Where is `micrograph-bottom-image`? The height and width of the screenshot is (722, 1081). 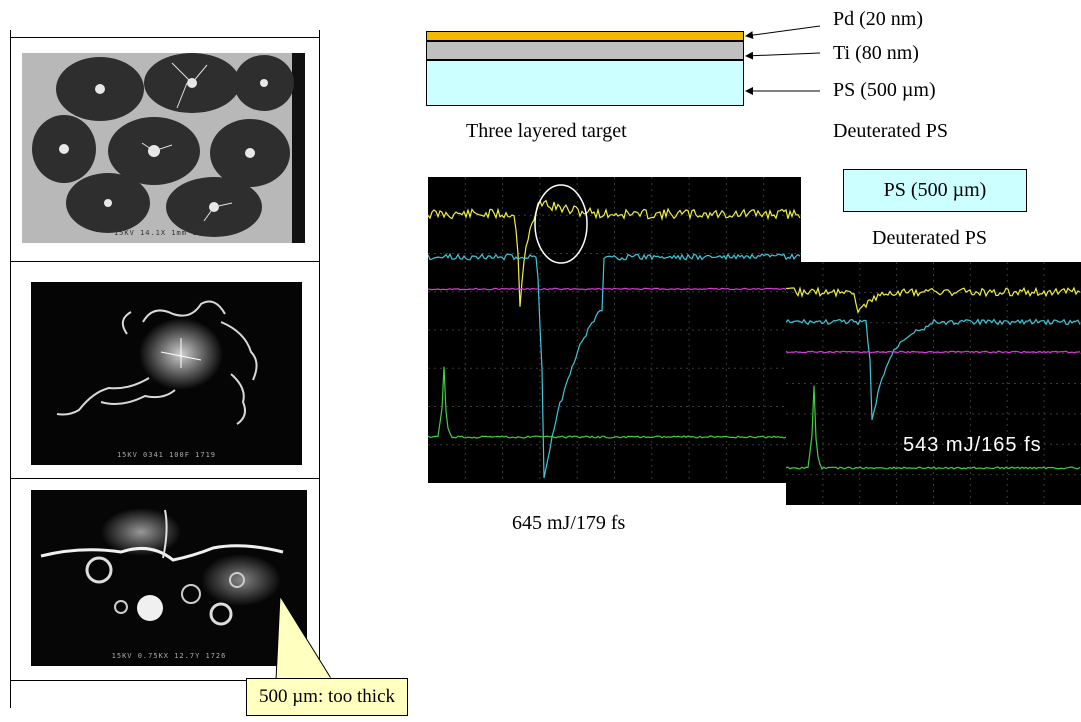 micrograph-bottom-image is located at coordinates (169, 578).